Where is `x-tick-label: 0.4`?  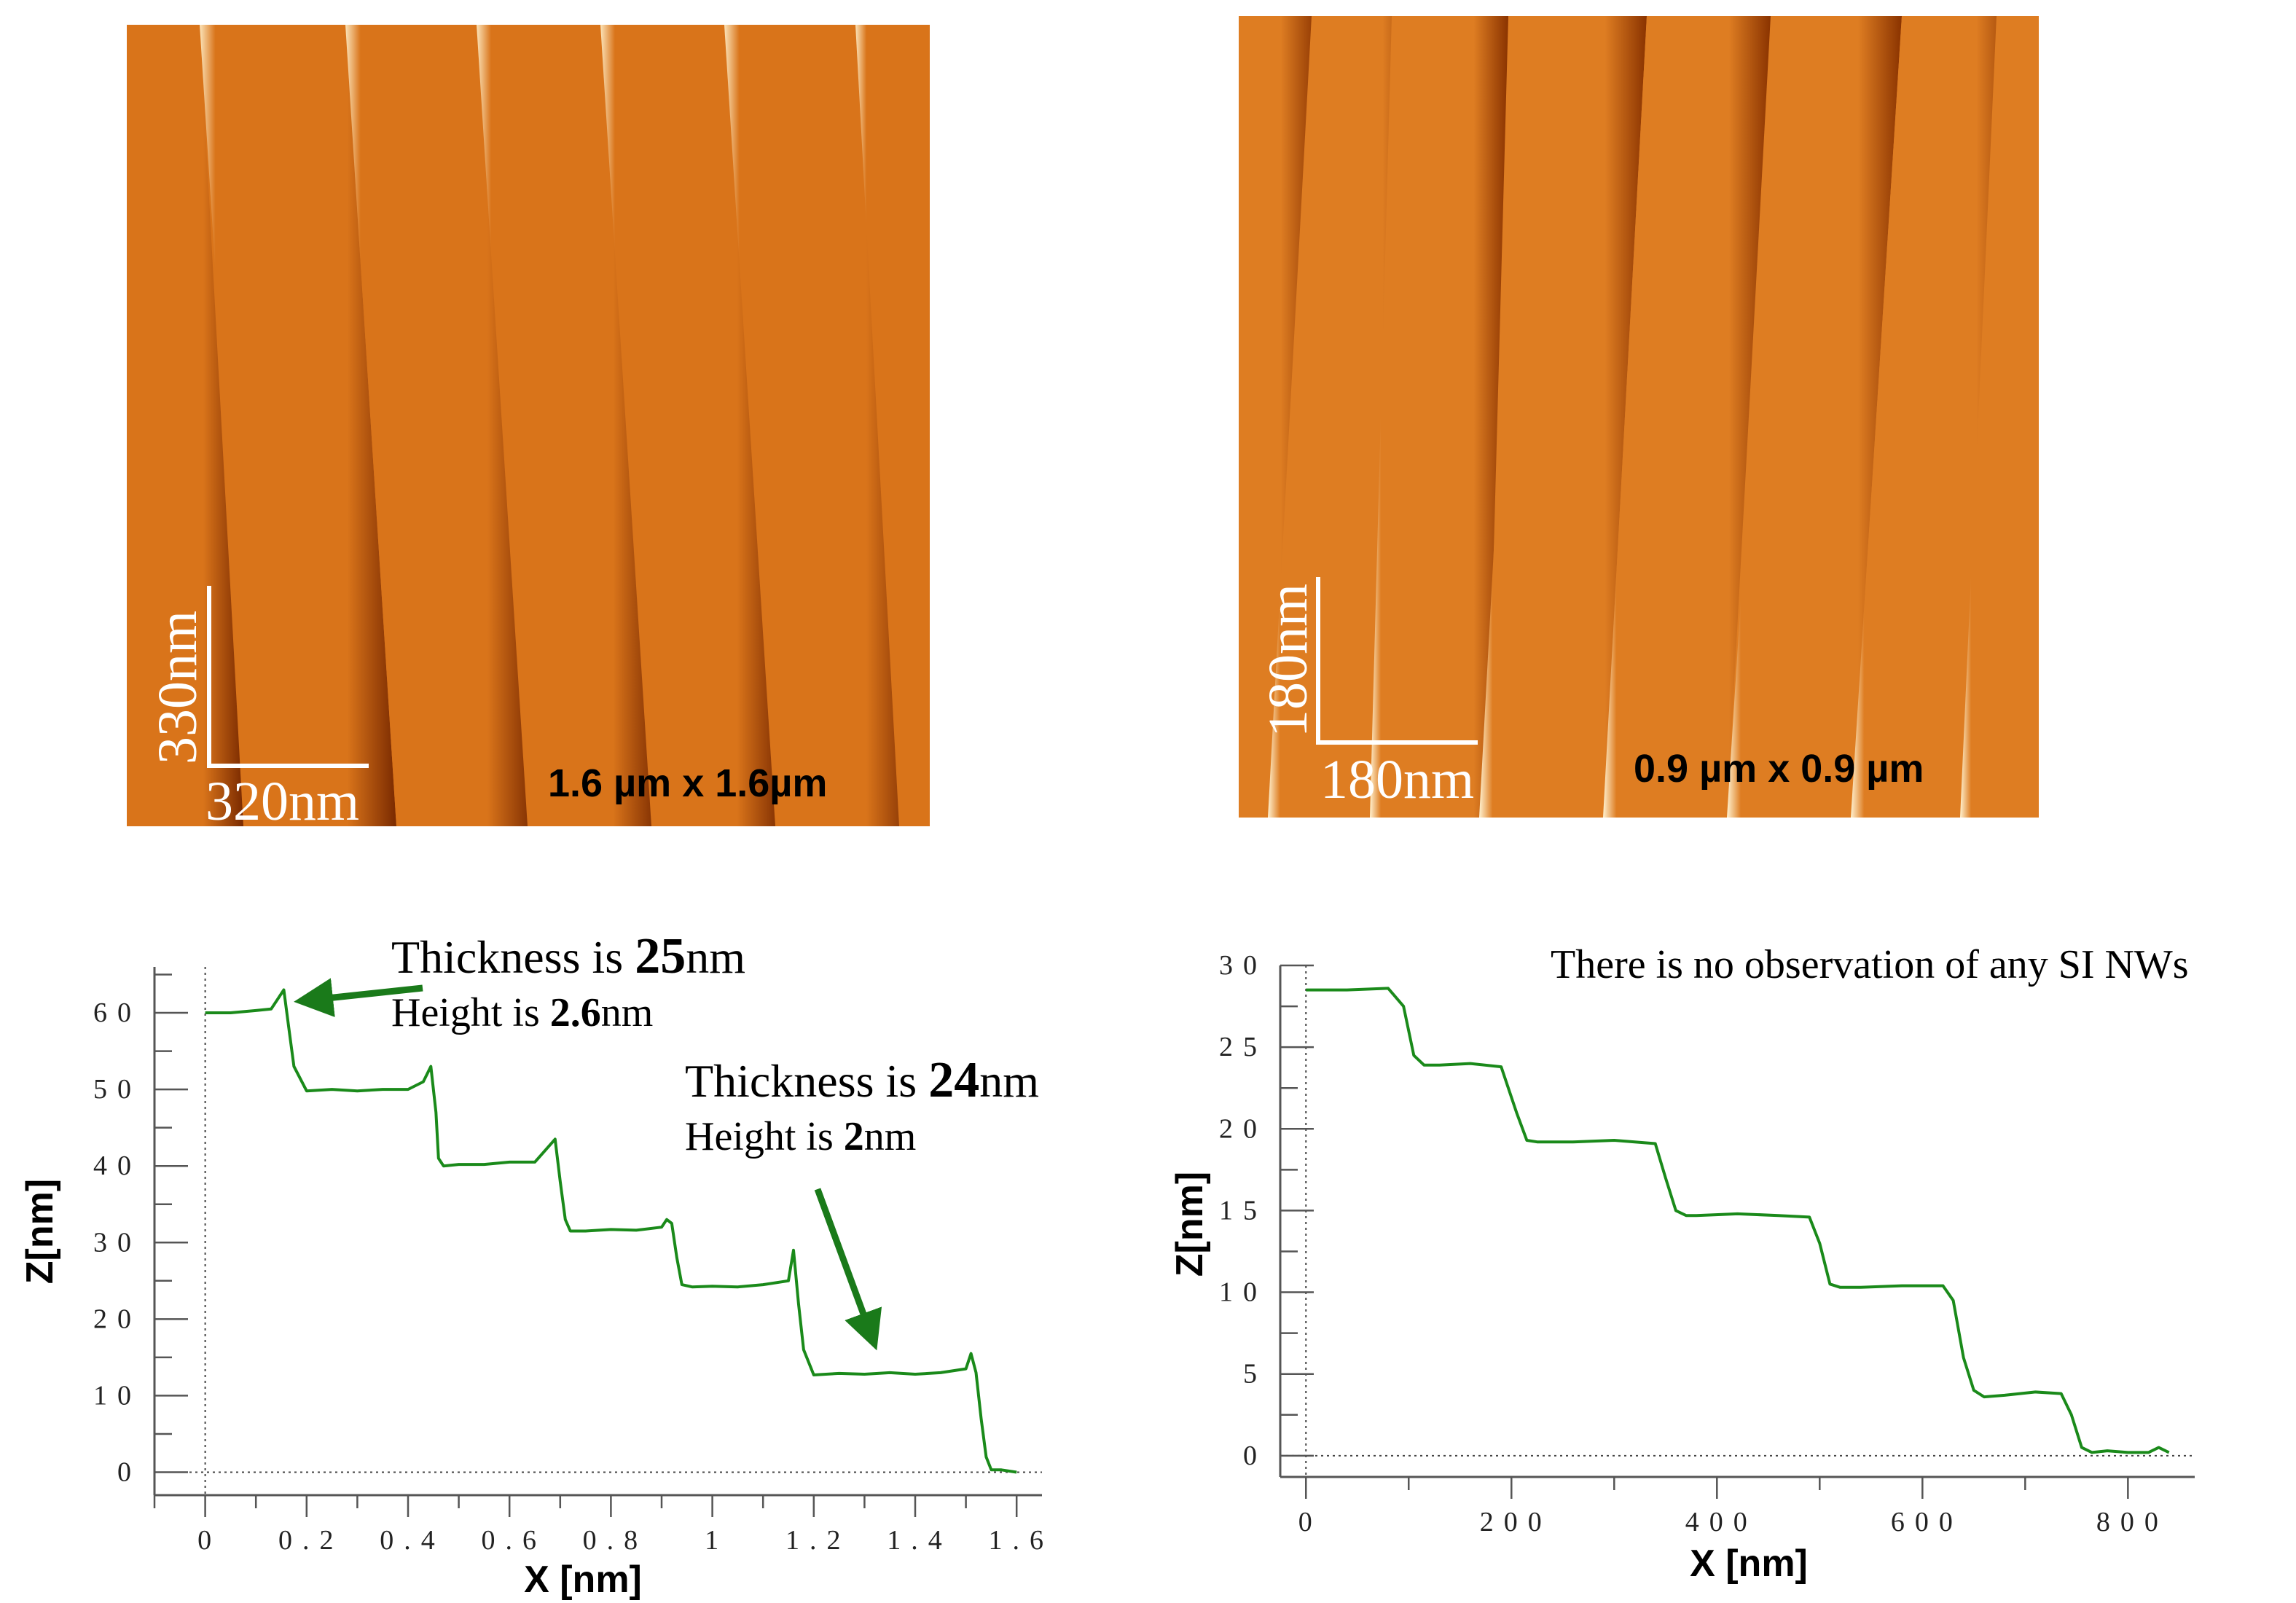
x-tick-label: 0.4 is located at coordinates (412, 1540).